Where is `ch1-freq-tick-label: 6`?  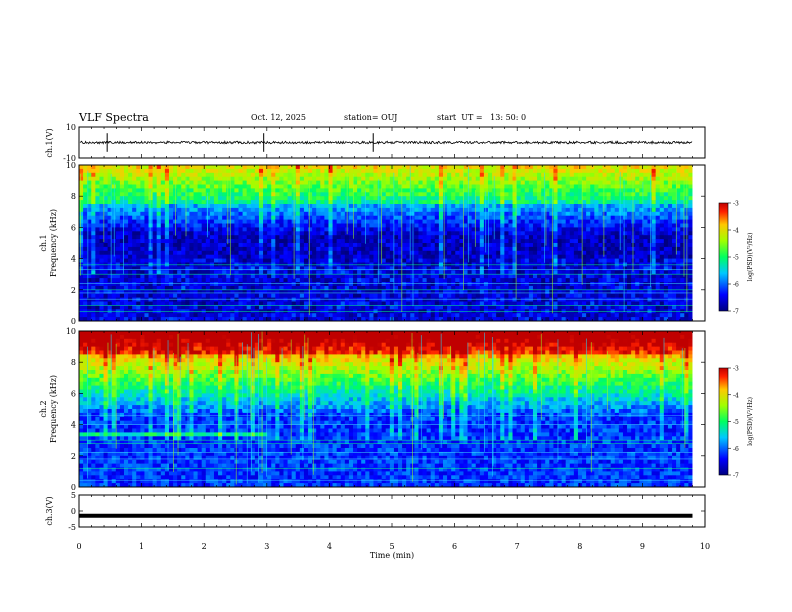 ch1-freq-tick-label: 6 is located at coordinates (73, 227).